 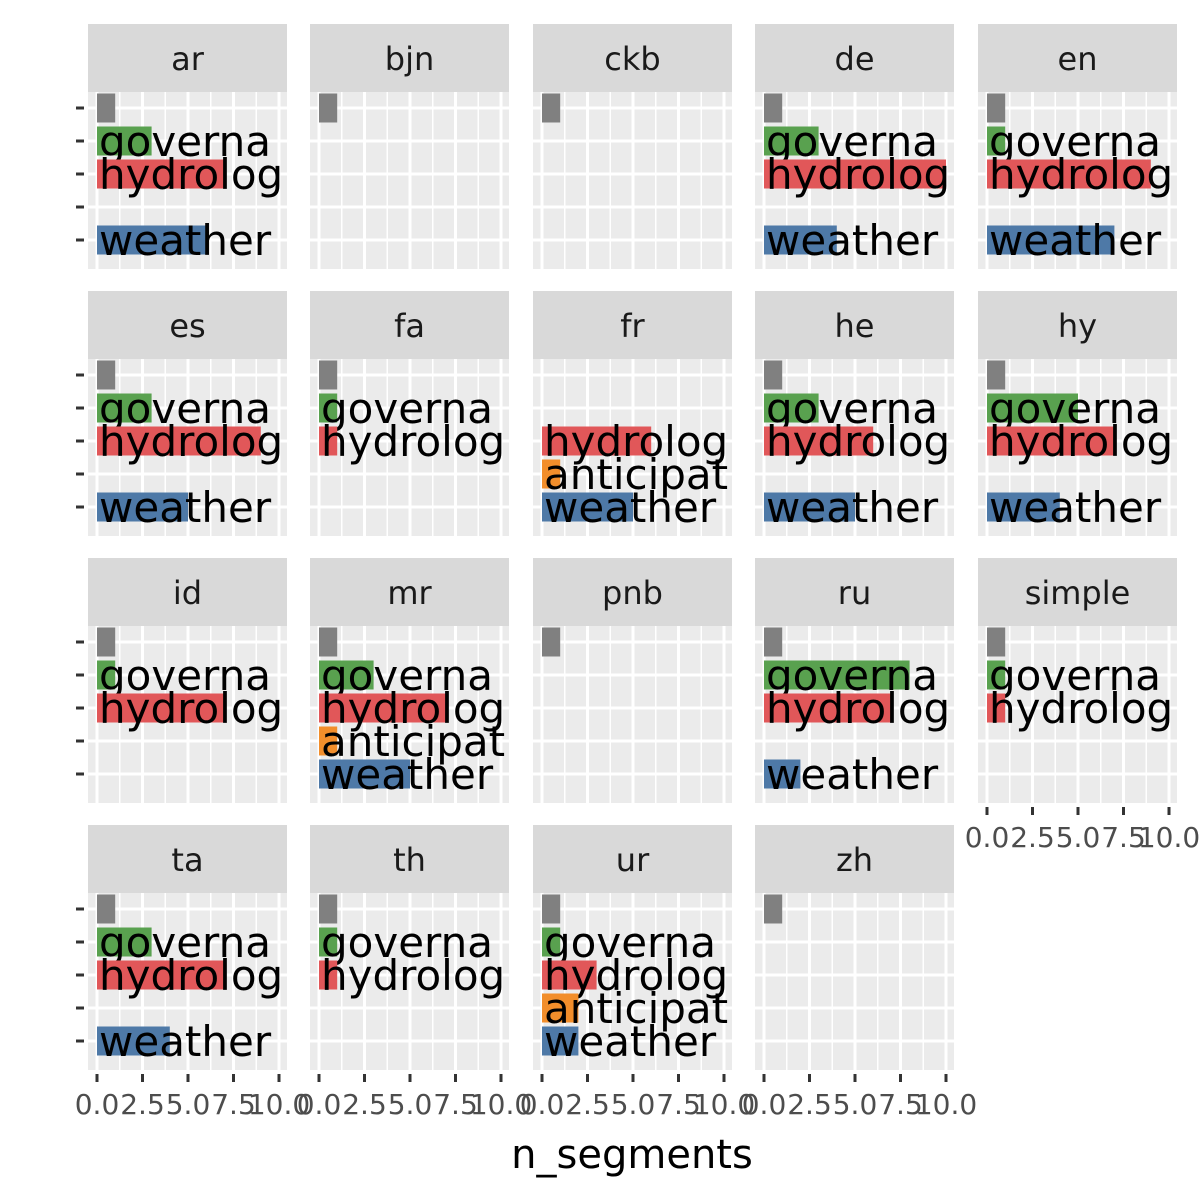 I want to click on panel-marks, so click(x=551, y=642).